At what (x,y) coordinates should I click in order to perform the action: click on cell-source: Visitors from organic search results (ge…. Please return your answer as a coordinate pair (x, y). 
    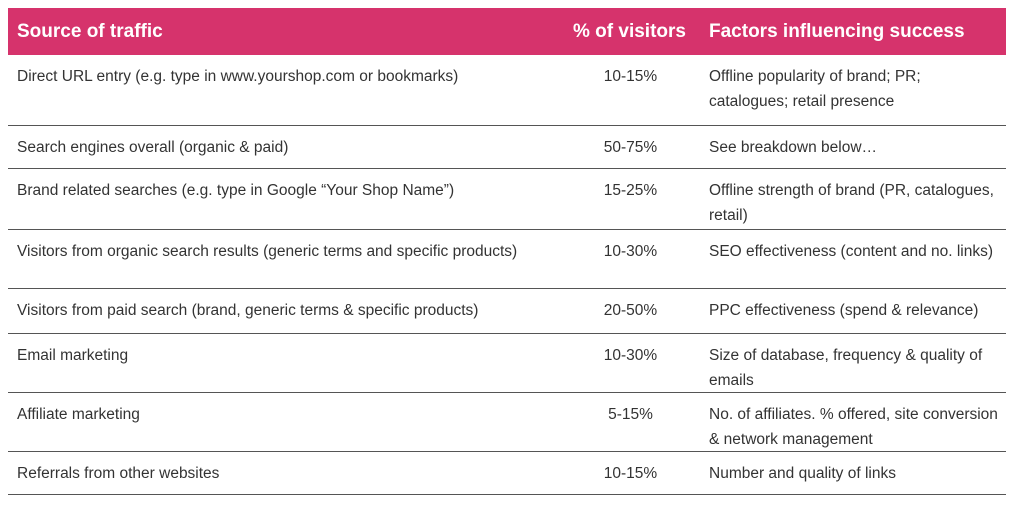
    Looking at the image, I should click on (267, 251).